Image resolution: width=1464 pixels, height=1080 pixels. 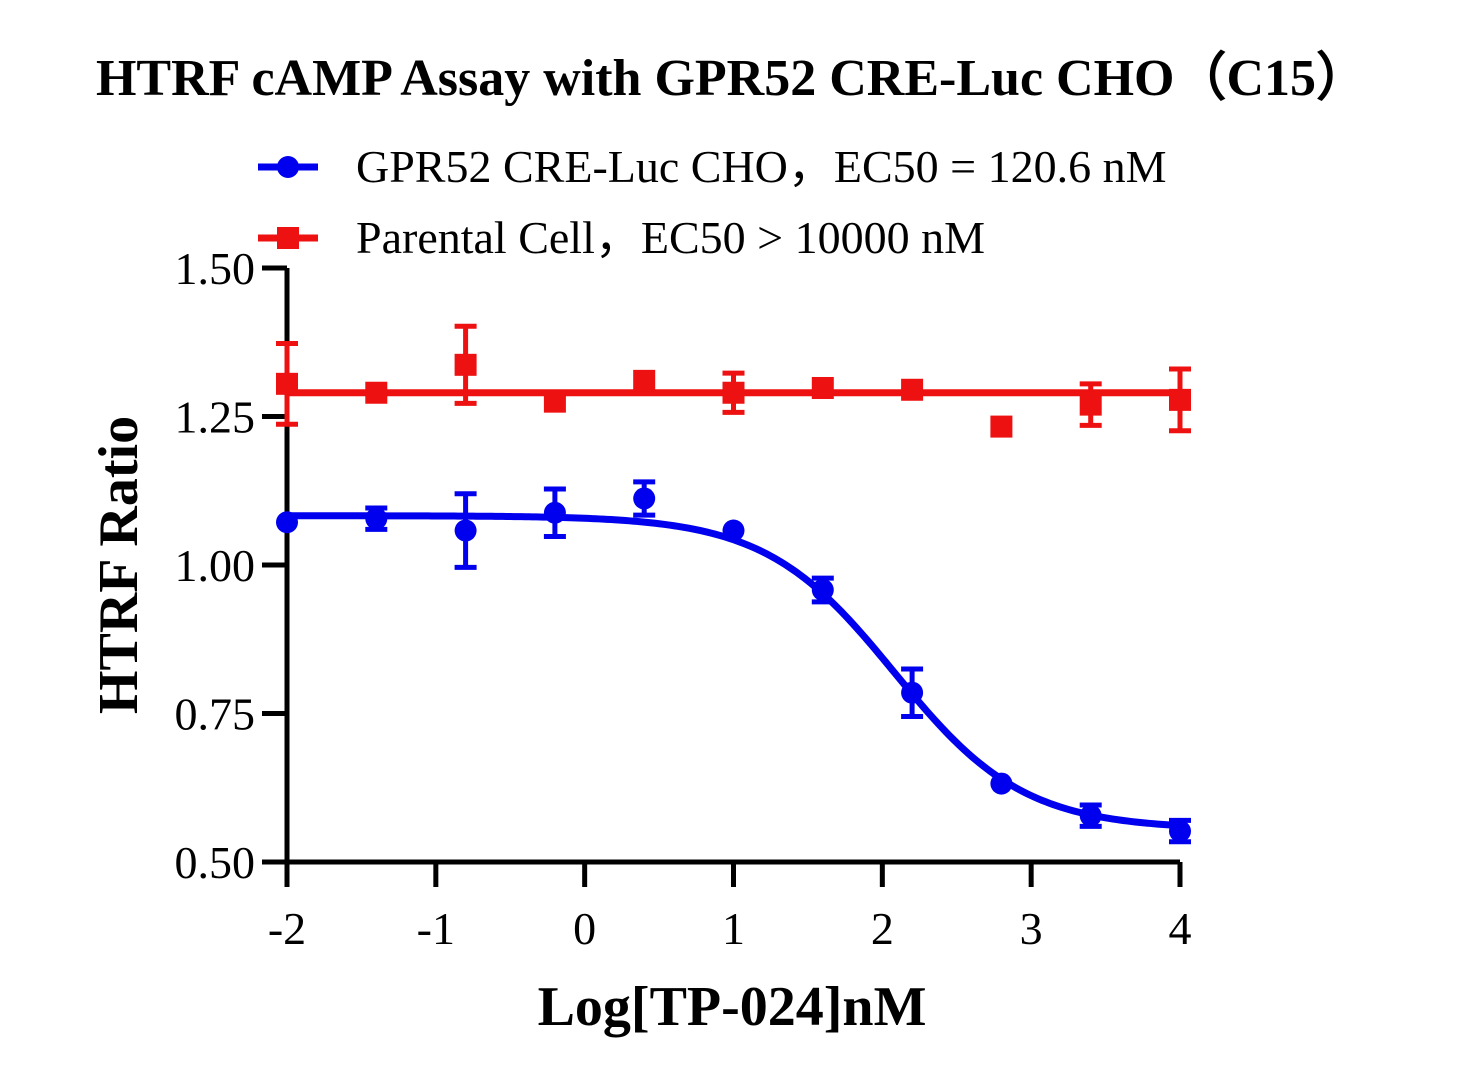 I want to click on x-tick-label: 3, so click(x=1031, y=928).